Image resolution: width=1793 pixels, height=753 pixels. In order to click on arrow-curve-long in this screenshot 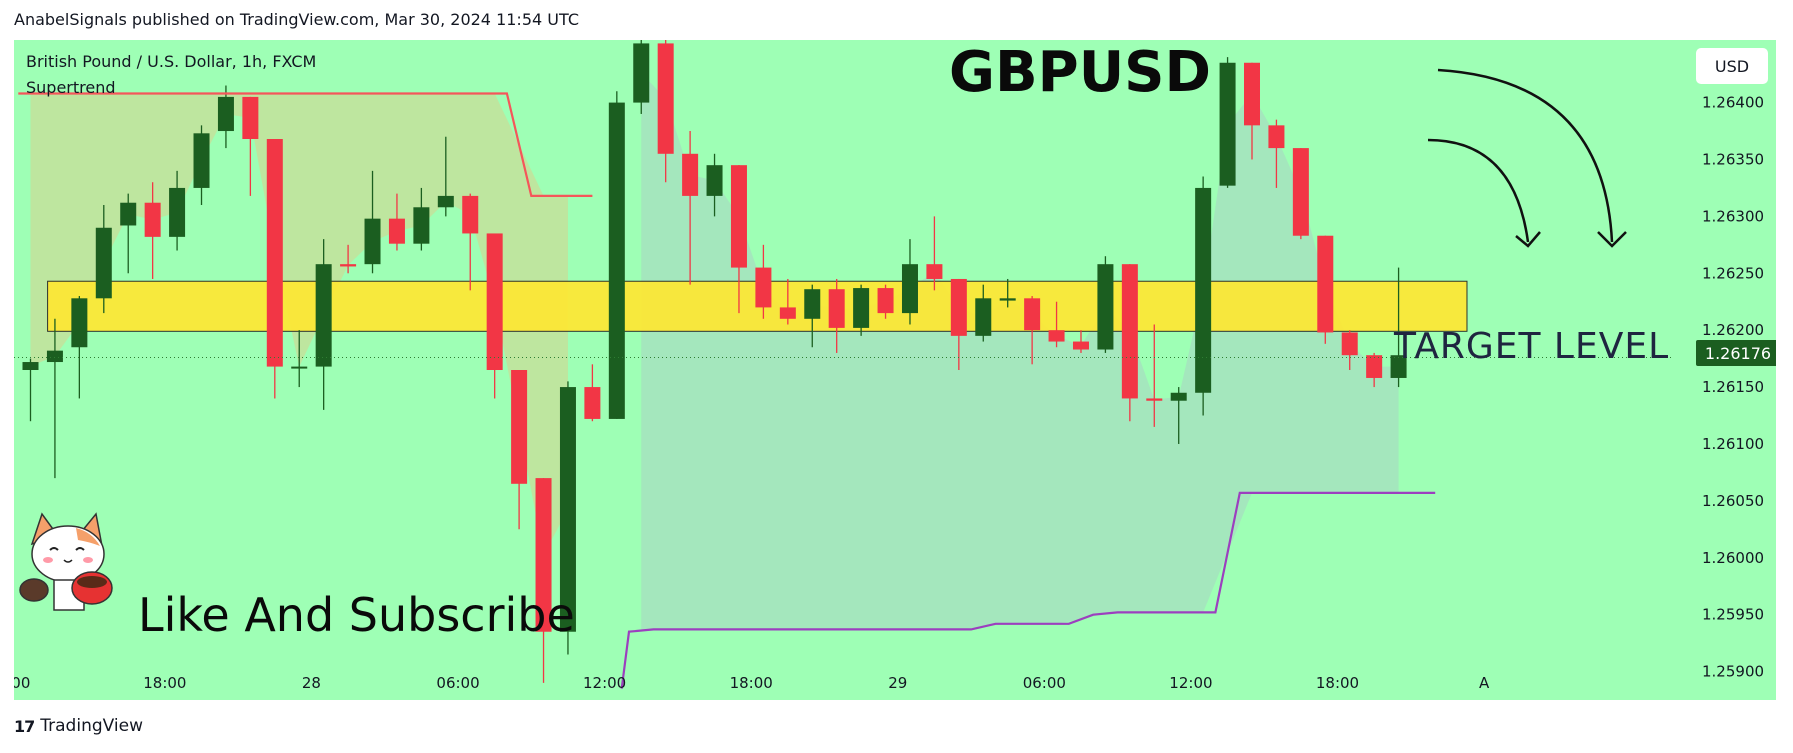, I will do `click(1525, 155)`.